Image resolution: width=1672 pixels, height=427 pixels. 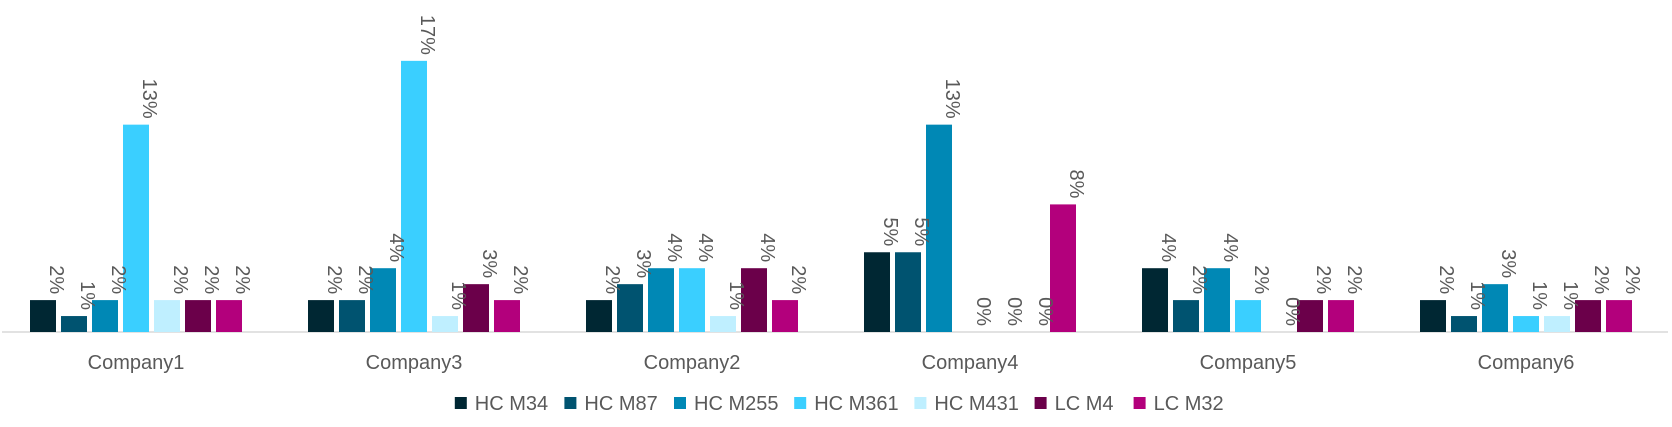 I want to click on category-label: Company5, so click(x=1248, y=363).